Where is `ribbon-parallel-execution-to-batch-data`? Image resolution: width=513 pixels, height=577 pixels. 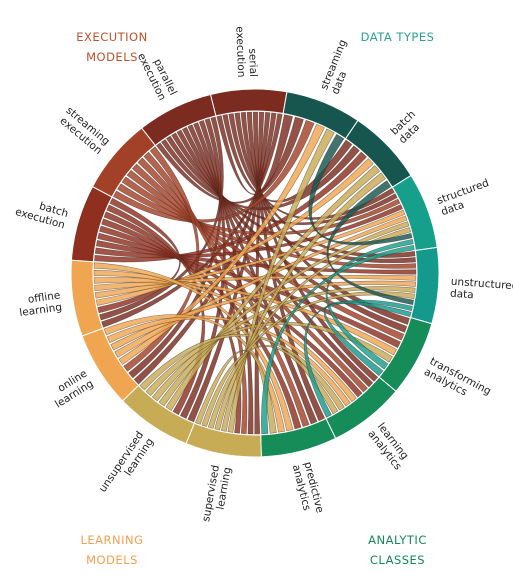
ribbon-parallel-execution-to-batch-data is located at coordinates (260, 174).